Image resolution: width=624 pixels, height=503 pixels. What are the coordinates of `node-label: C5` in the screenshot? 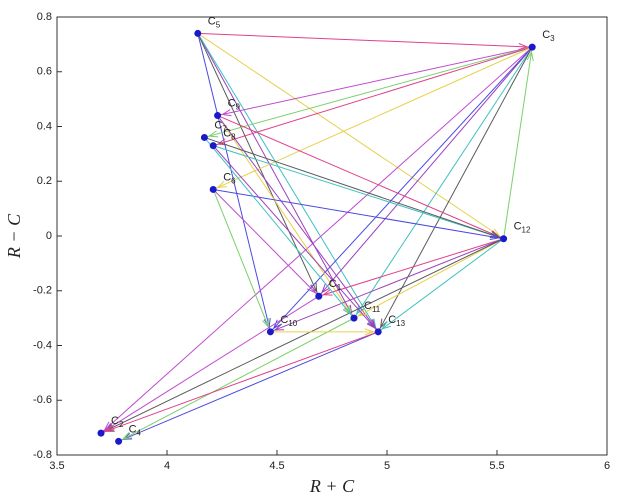 It's located at (214, 22).